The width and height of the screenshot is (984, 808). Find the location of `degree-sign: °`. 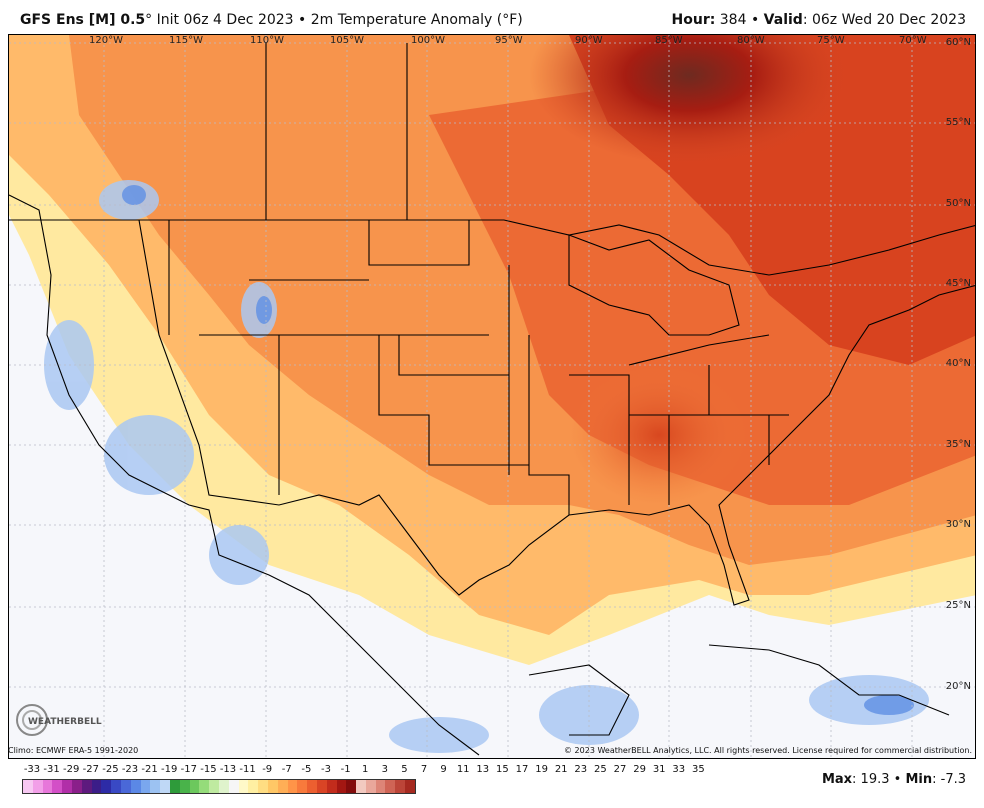

degree-sign: ° is located at coordinates (149, 20).